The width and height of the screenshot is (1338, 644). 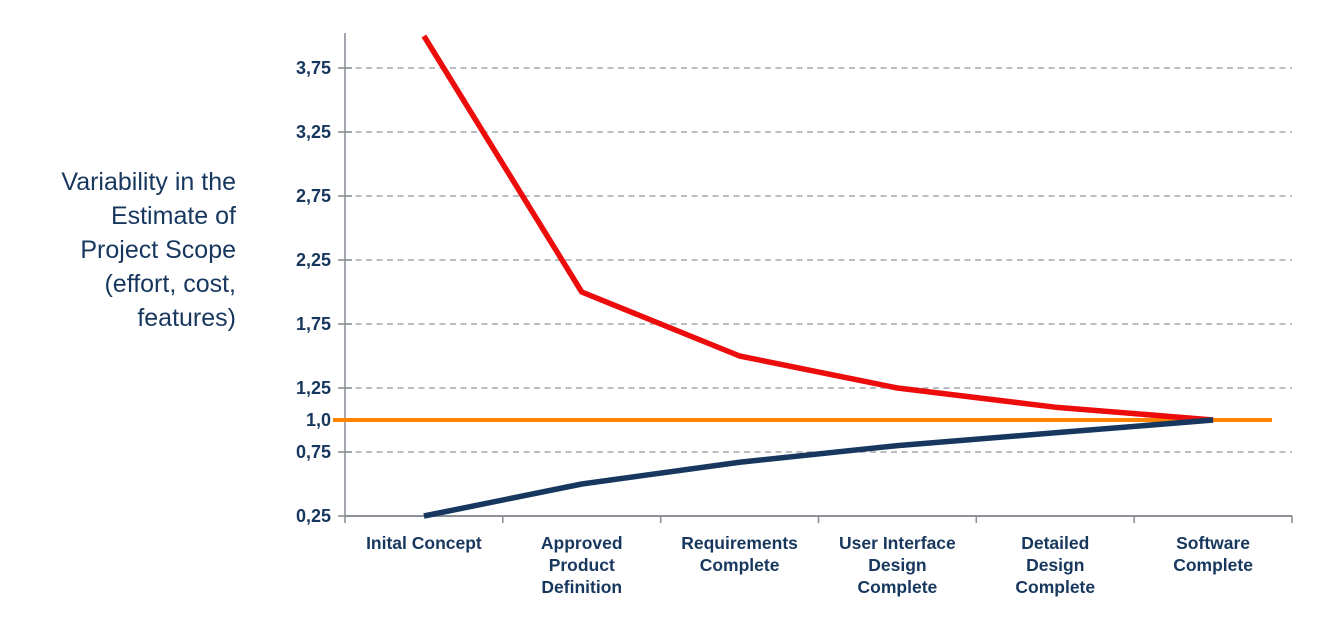 I want to click on x-category-label: Approved Product Definition, so click(x=582, y=565).